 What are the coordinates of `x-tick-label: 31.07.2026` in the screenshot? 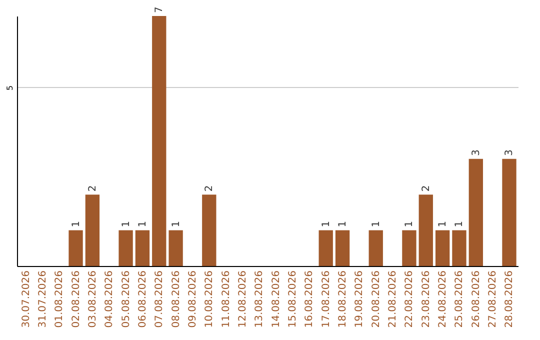 It's located at (42, 299).